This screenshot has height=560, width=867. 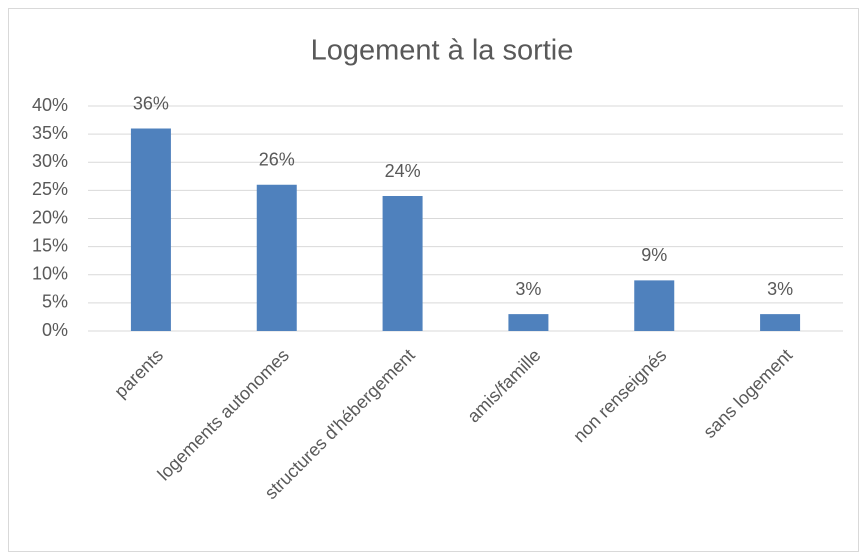 I want to click on data-label: 9%, so click(x=654, y=255).